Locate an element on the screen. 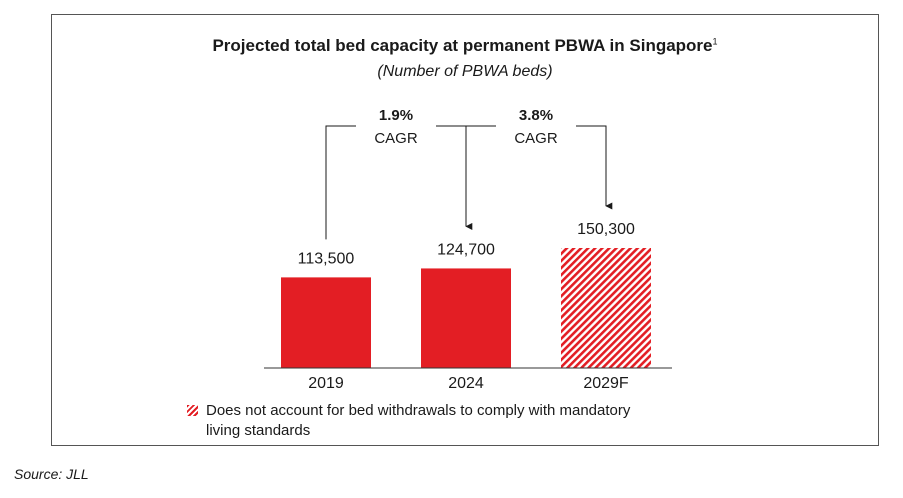 The width and height of the screenshot is (903, 498). value-label-2019: 113,500 is located at coordinates (326, 258).